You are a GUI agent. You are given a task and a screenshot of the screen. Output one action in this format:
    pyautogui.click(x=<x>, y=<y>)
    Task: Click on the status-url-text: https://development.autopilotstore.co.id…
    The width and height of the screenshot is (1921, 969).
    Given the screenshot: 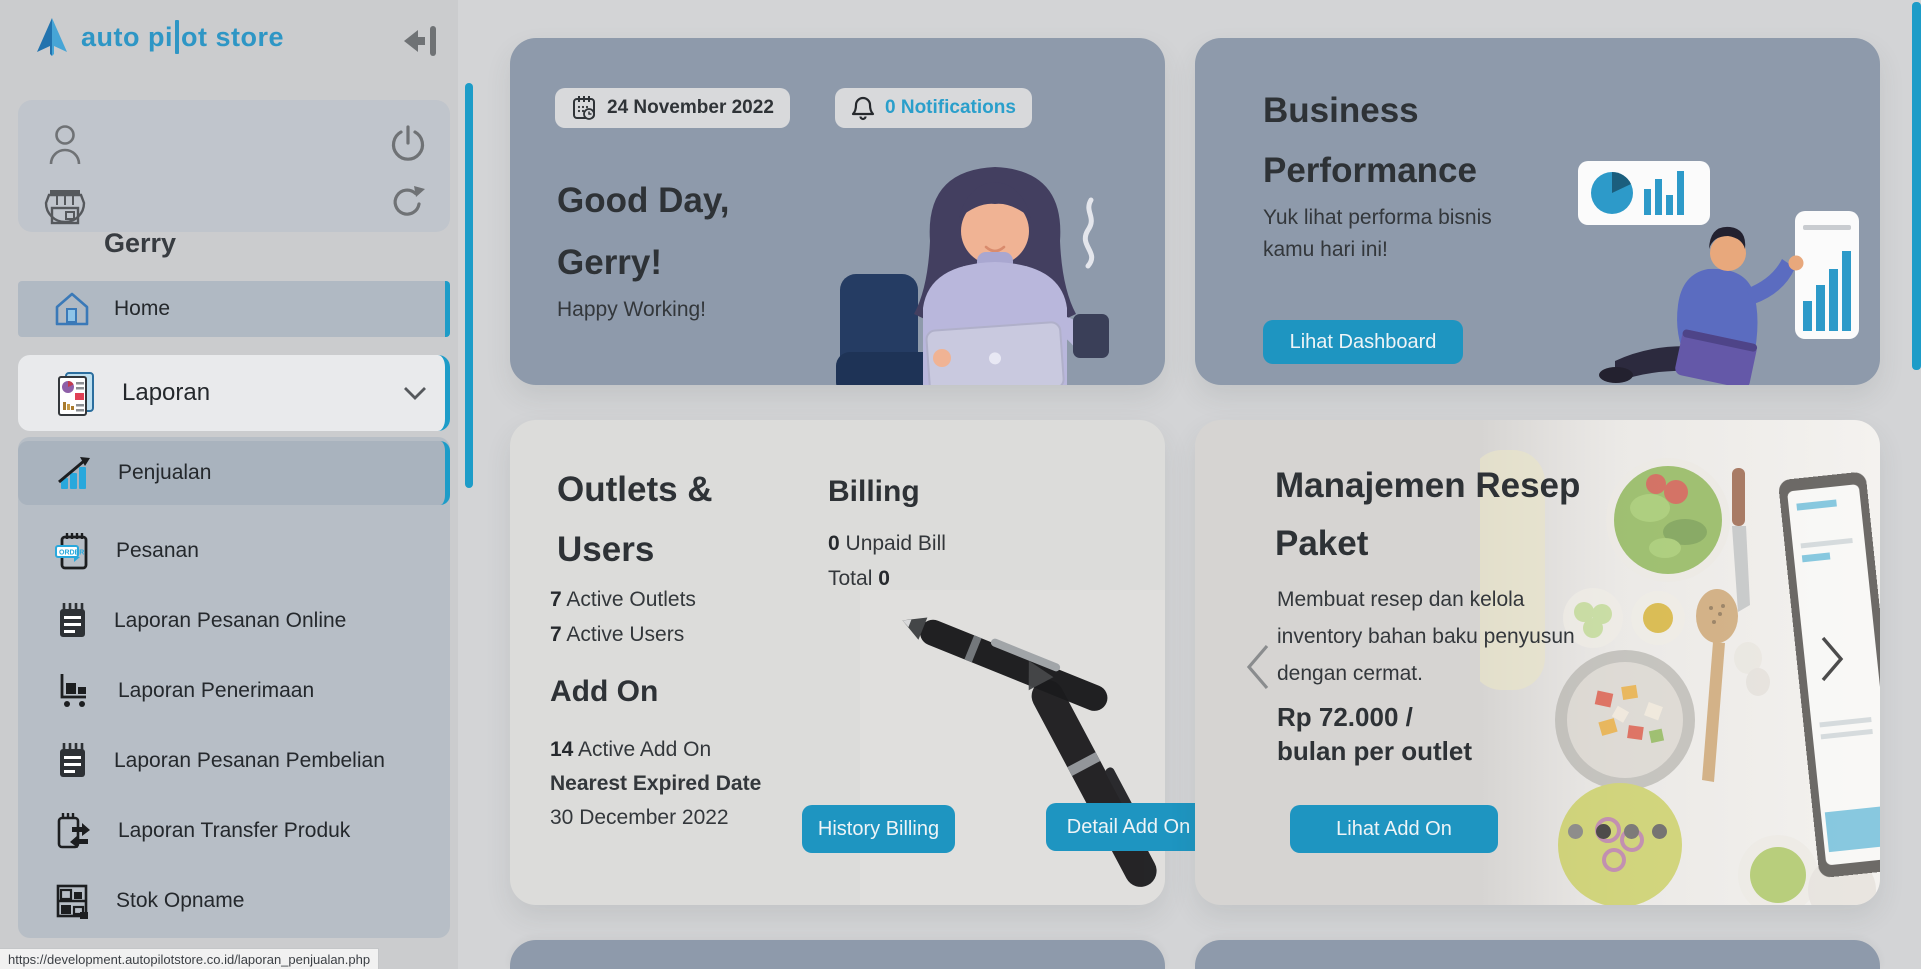 What is the action you would take?
    pyautogui.click(x=189, y=959)
    